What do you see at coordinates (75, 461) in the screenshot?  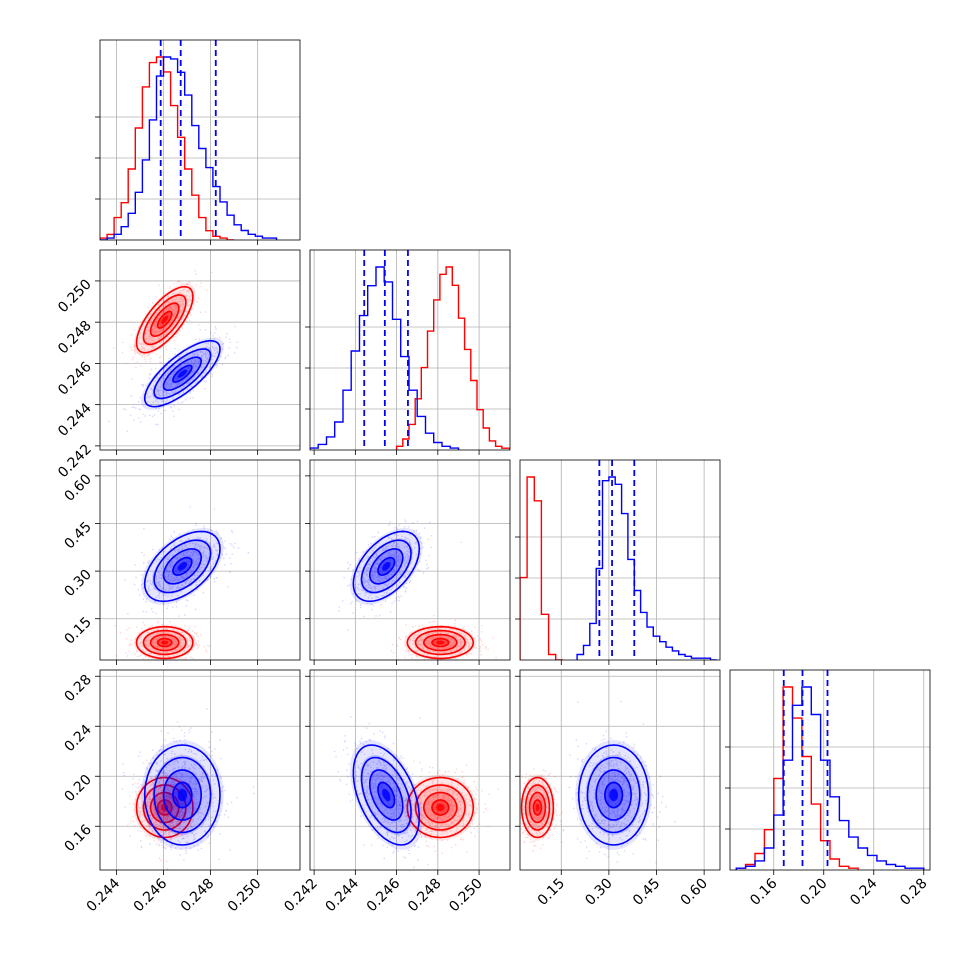 I see `y-tick-label-p2-0: 0.242` at bounding box center [75, 461].